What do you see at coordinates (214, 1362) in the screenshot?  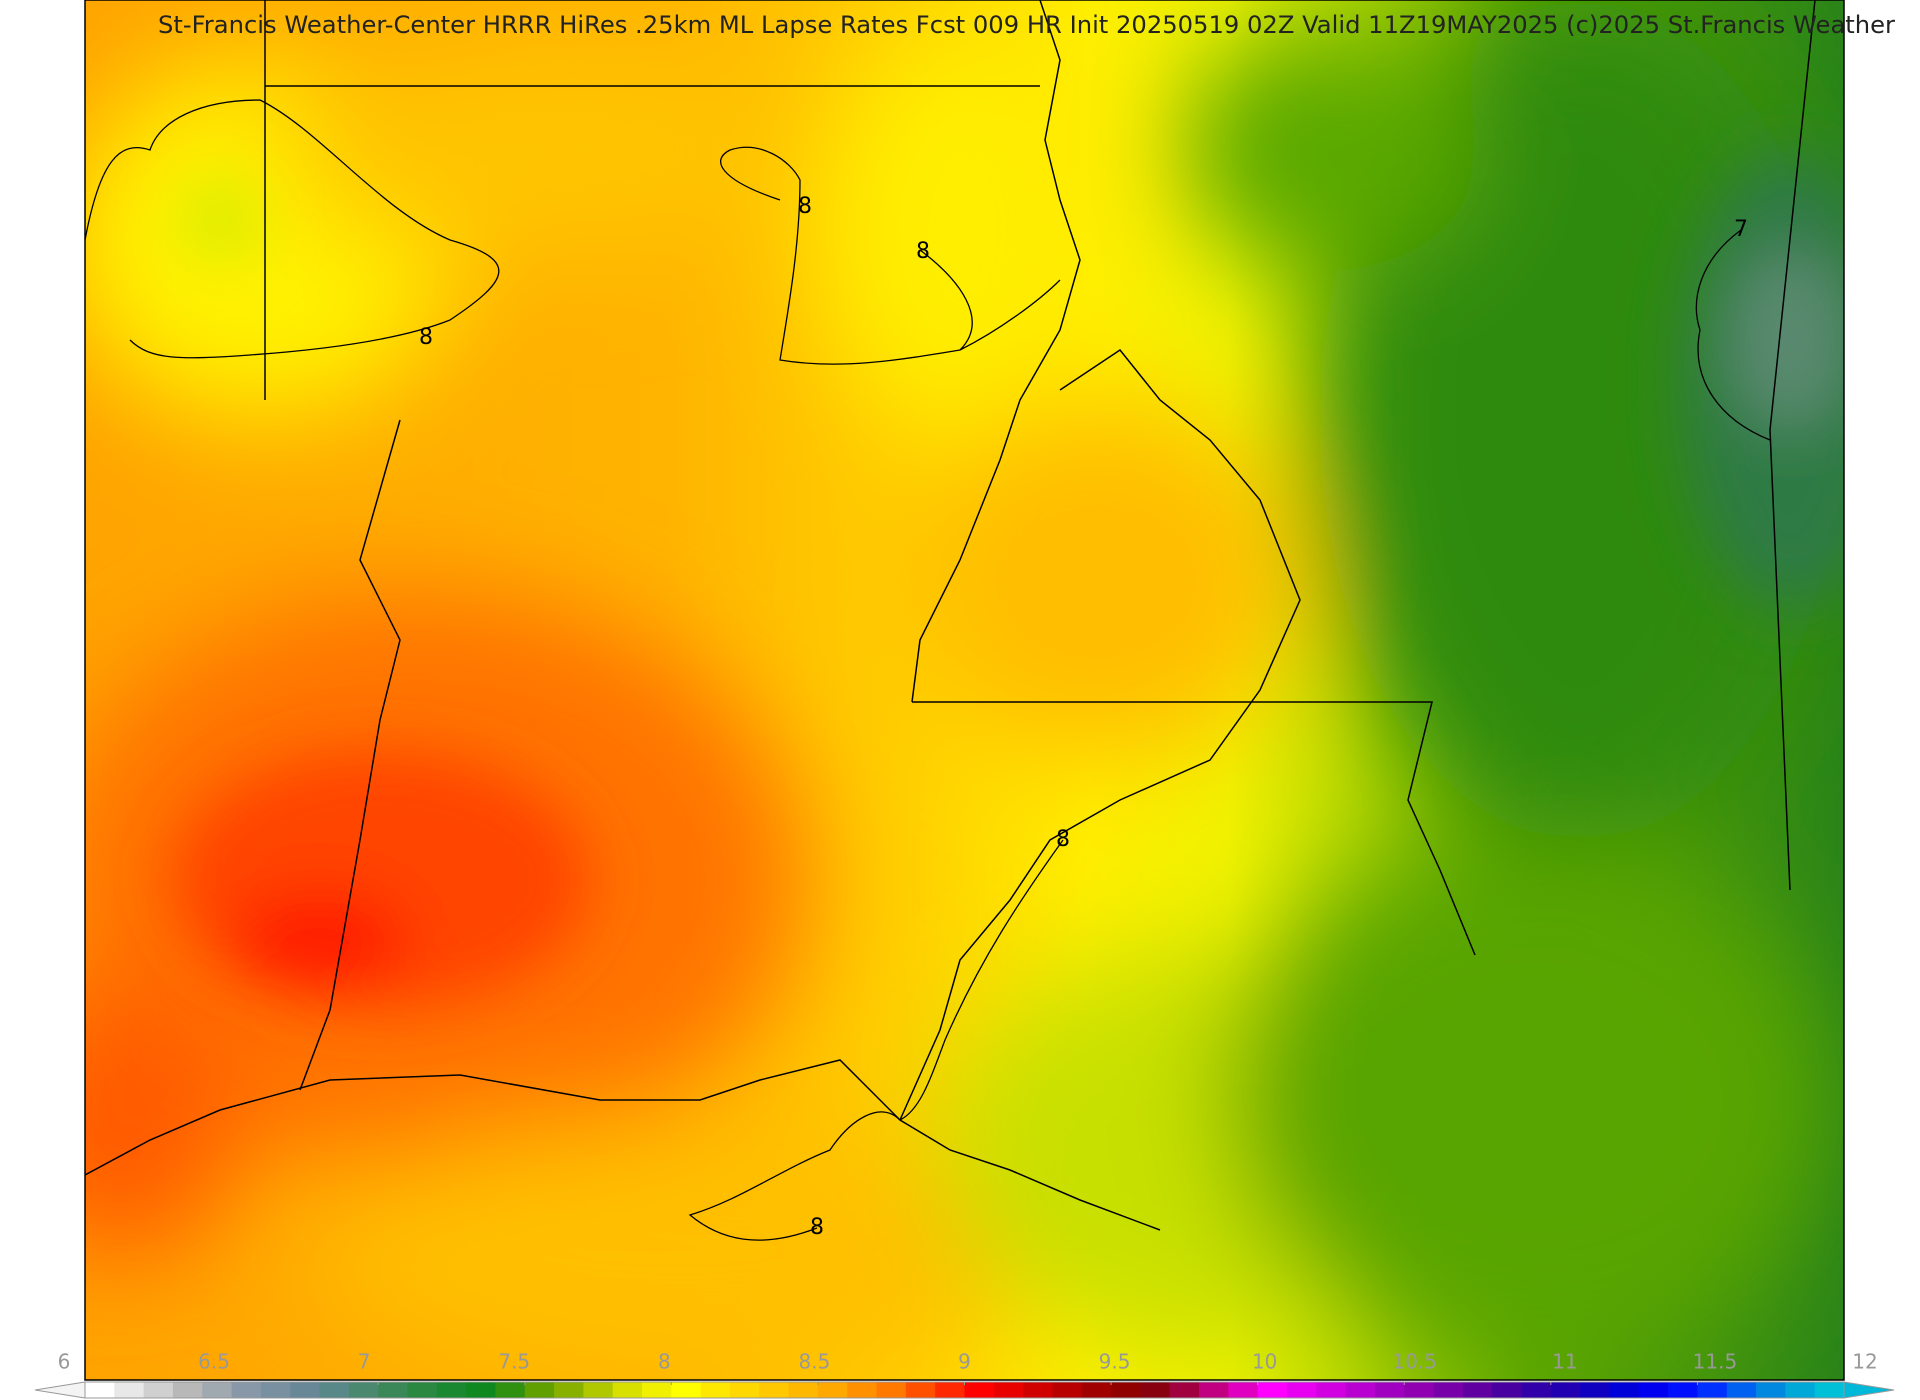 I see `colorbar-tick-label: 6.5` at bounding box center [214, 1362].